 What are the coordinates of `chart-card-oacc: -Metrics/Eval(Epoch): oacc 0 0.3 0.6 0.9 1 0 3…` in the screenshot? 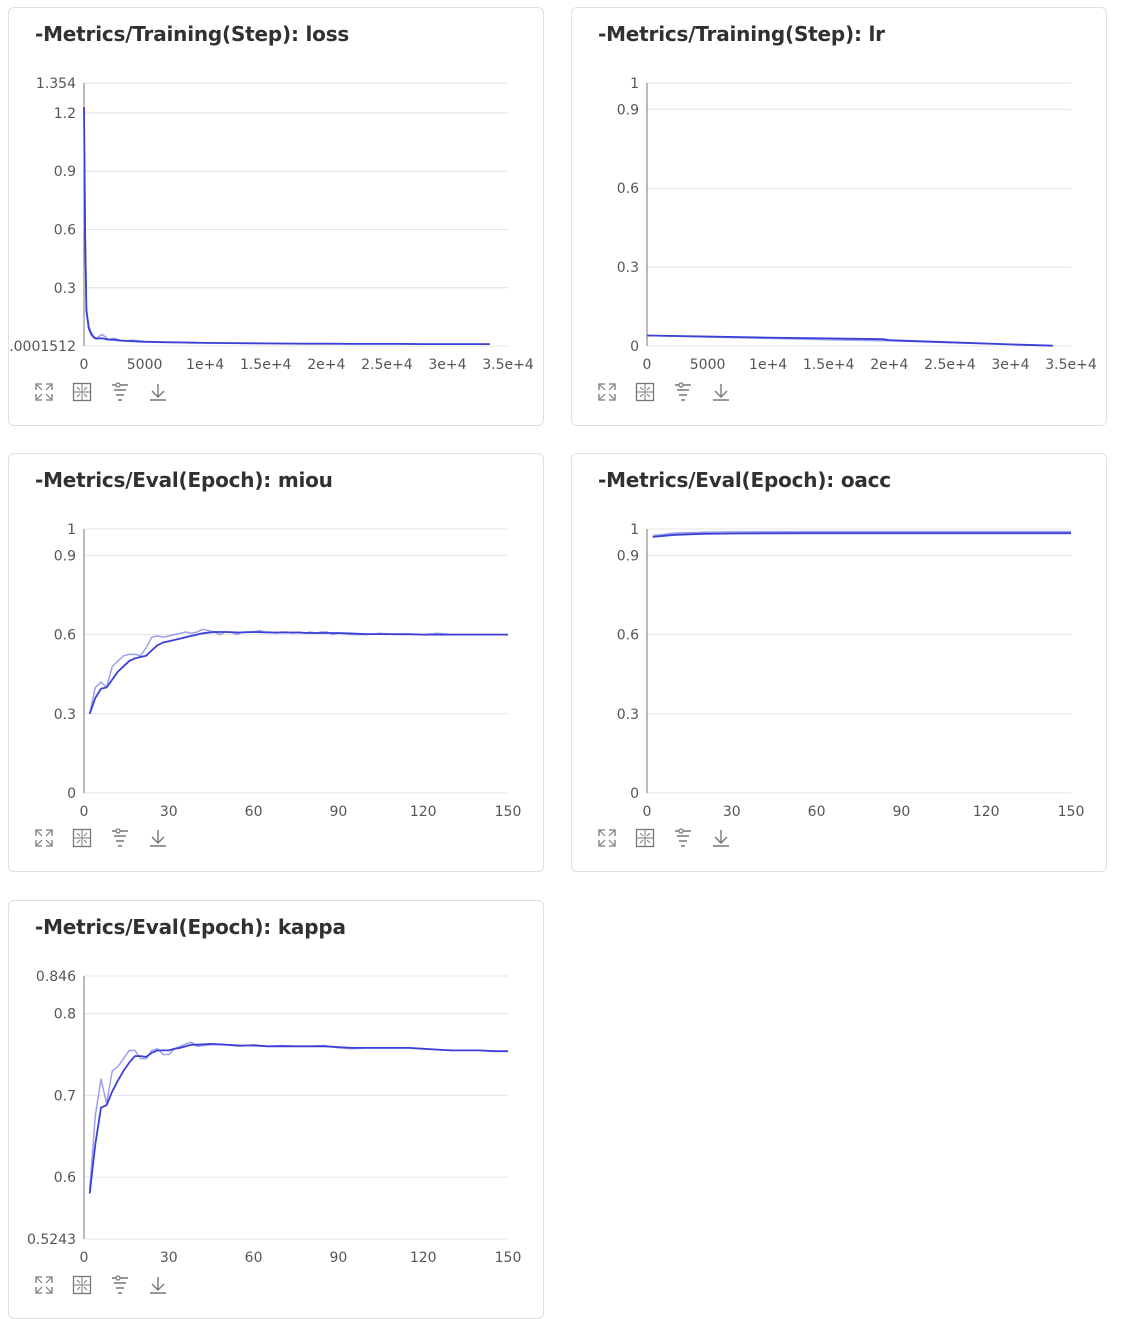 It's located at (839, 662).